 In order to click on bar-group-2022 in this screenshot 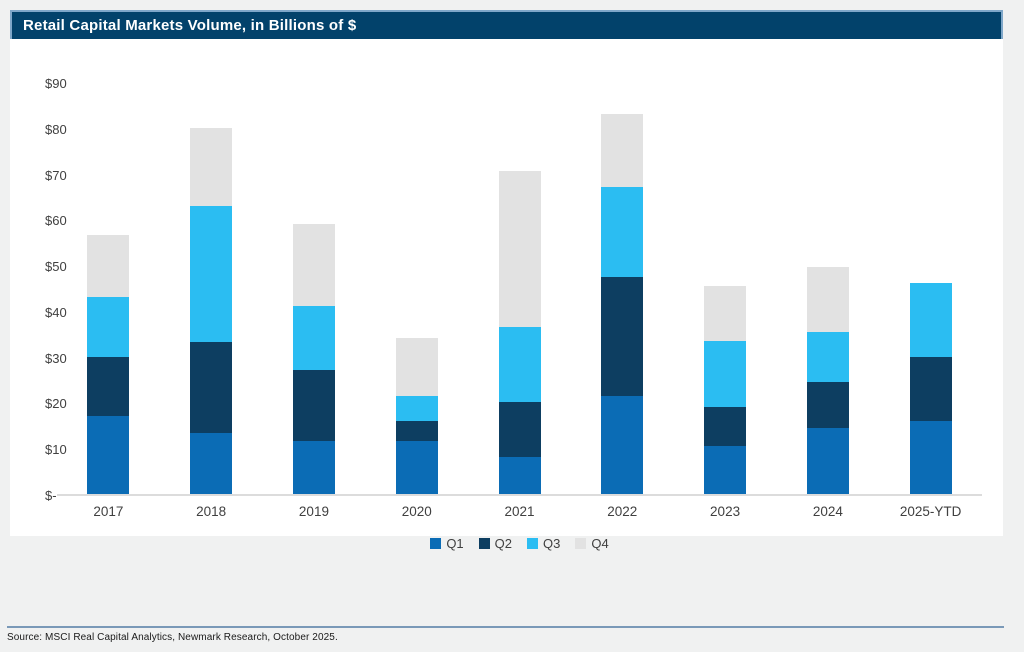, I will do `click(622, 289)`.